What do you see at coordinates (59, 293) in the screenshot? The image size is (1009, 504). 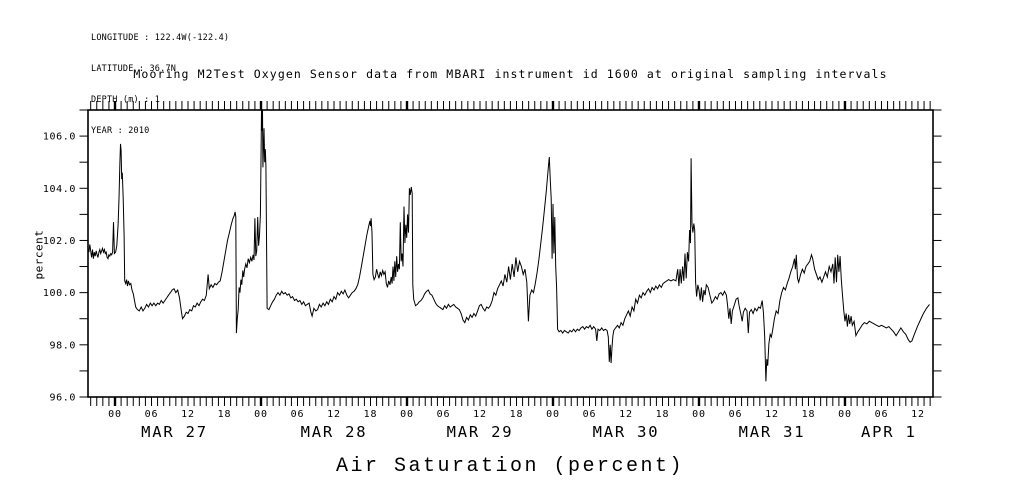 I see `y-tick-label: 100.0` at bounding box center [59, 293].